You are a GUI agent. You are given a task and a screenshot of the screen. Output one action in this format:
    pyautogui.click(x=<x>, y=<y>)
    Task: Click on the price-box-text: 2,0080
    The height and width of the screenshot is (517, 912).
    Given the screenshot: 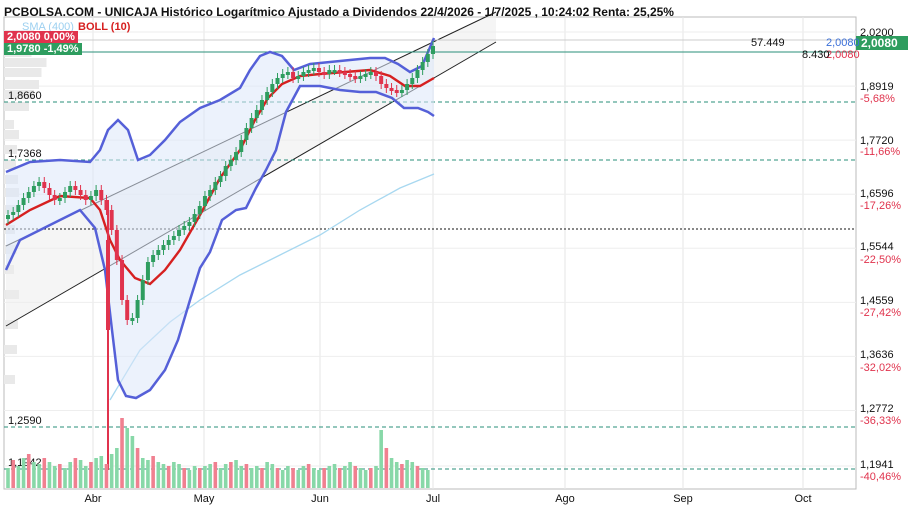 What is the action you would take?
    pyautogui.click(x=879, y=43)
    